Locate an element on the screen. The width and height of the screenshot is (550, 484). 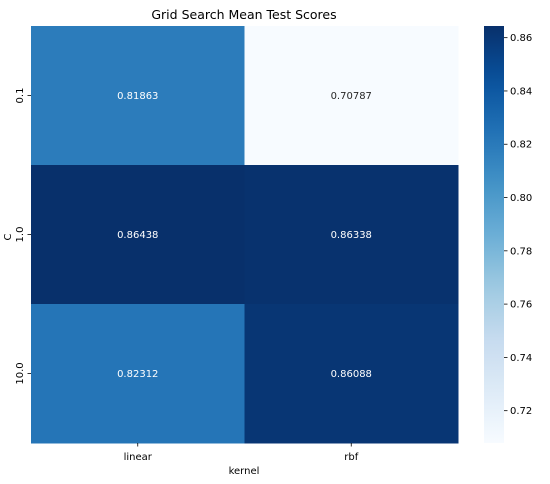
colorbar is located at coordinates (494, 234).